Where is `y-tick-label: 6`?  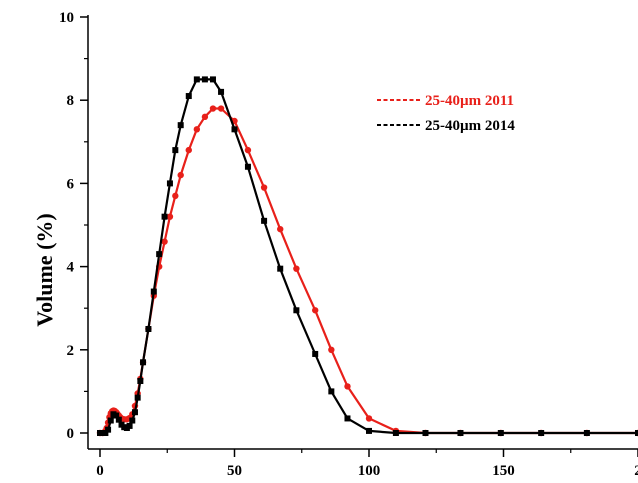
y-tick-label: 6 is located at coordinates (71, 184).